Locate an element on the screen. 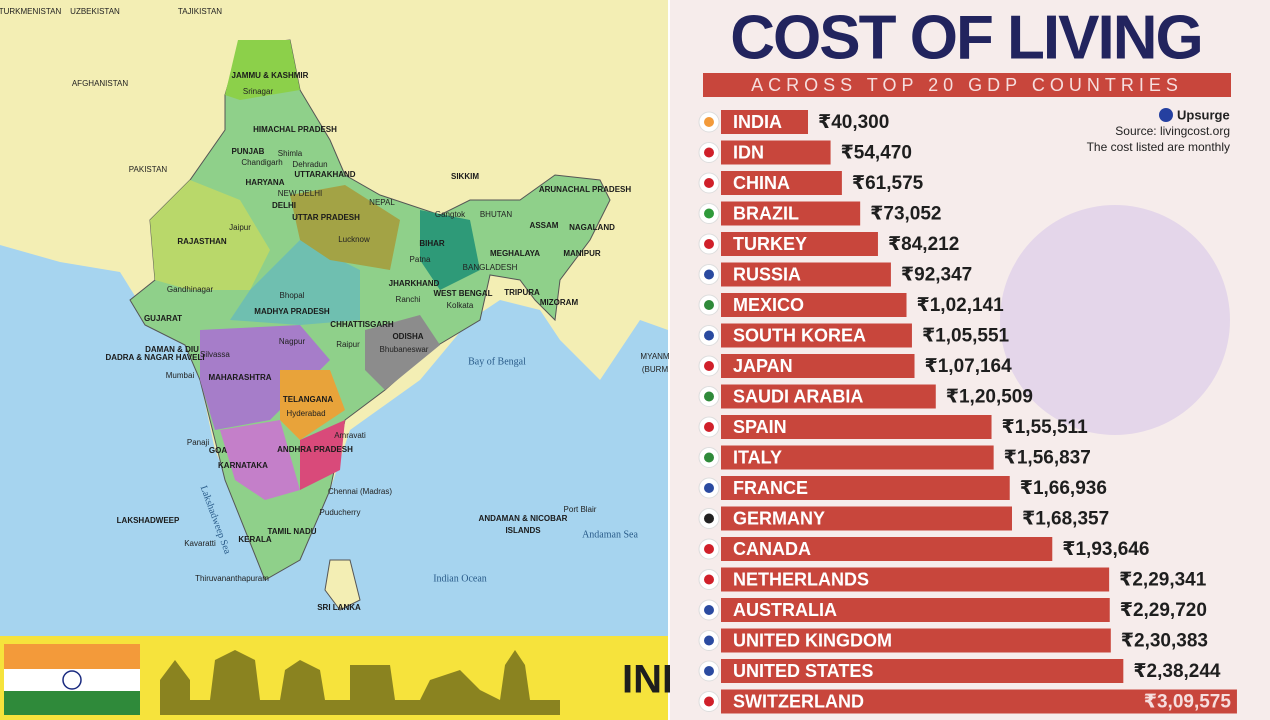  subtitle-bg is located at coordinates (967, 85).